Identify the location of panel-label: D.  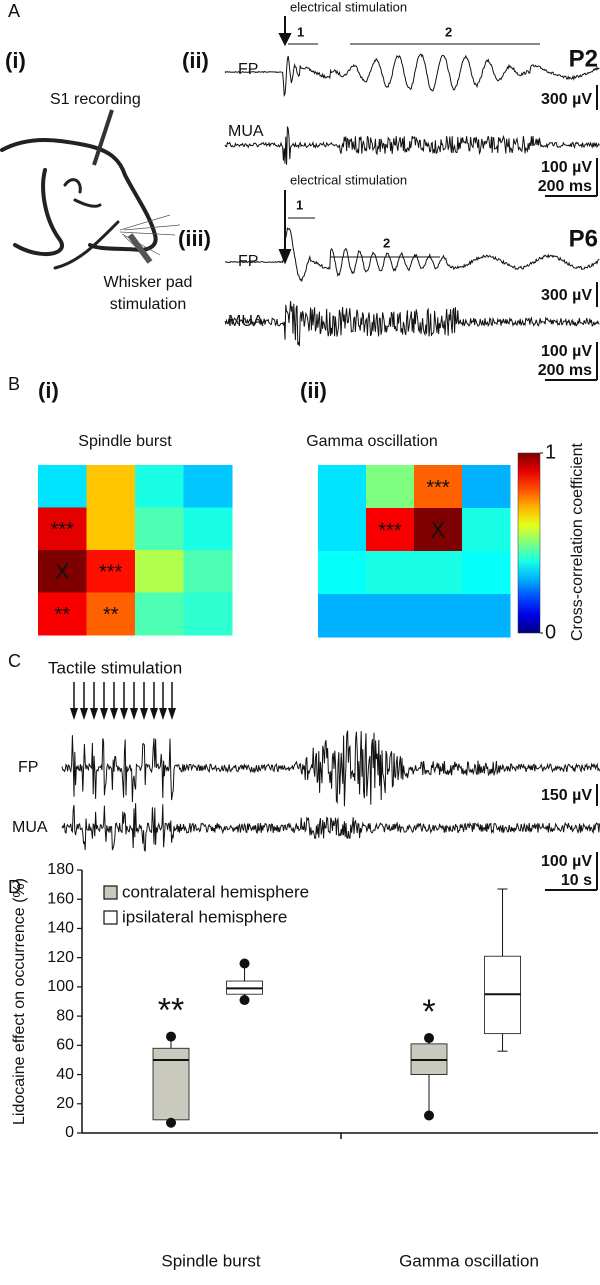
(14, 887).